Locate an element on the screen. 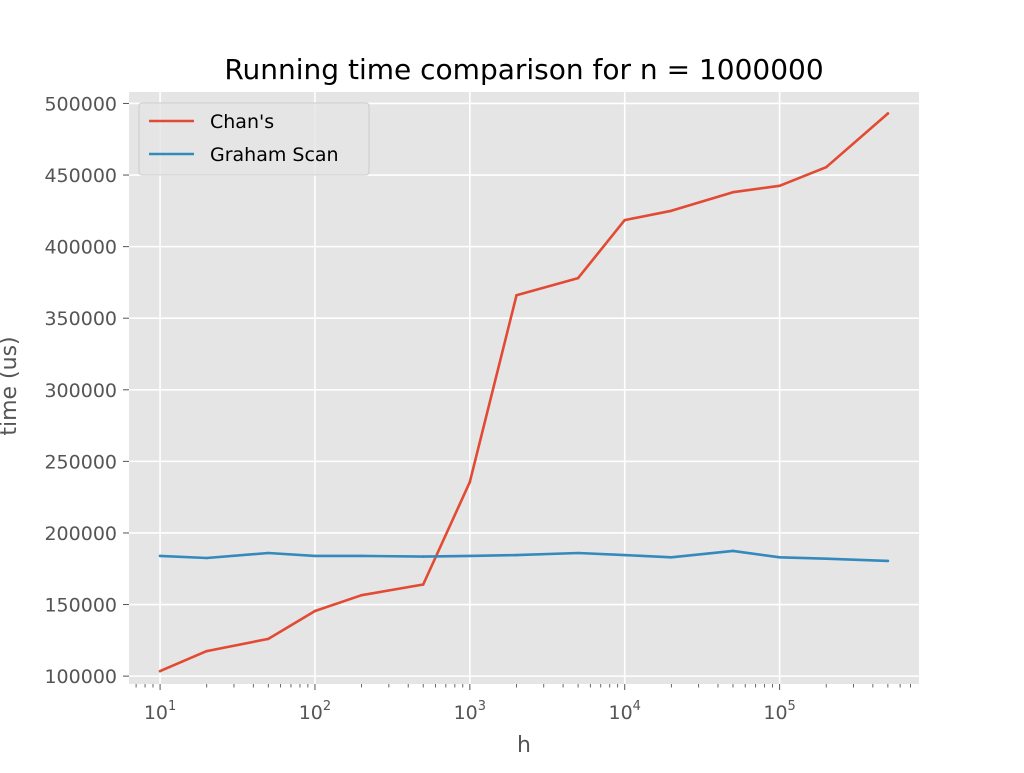 The width and height of the screenshot is (1024, 773). y-tick-label: 350000 is located at coordinates (80, 319).